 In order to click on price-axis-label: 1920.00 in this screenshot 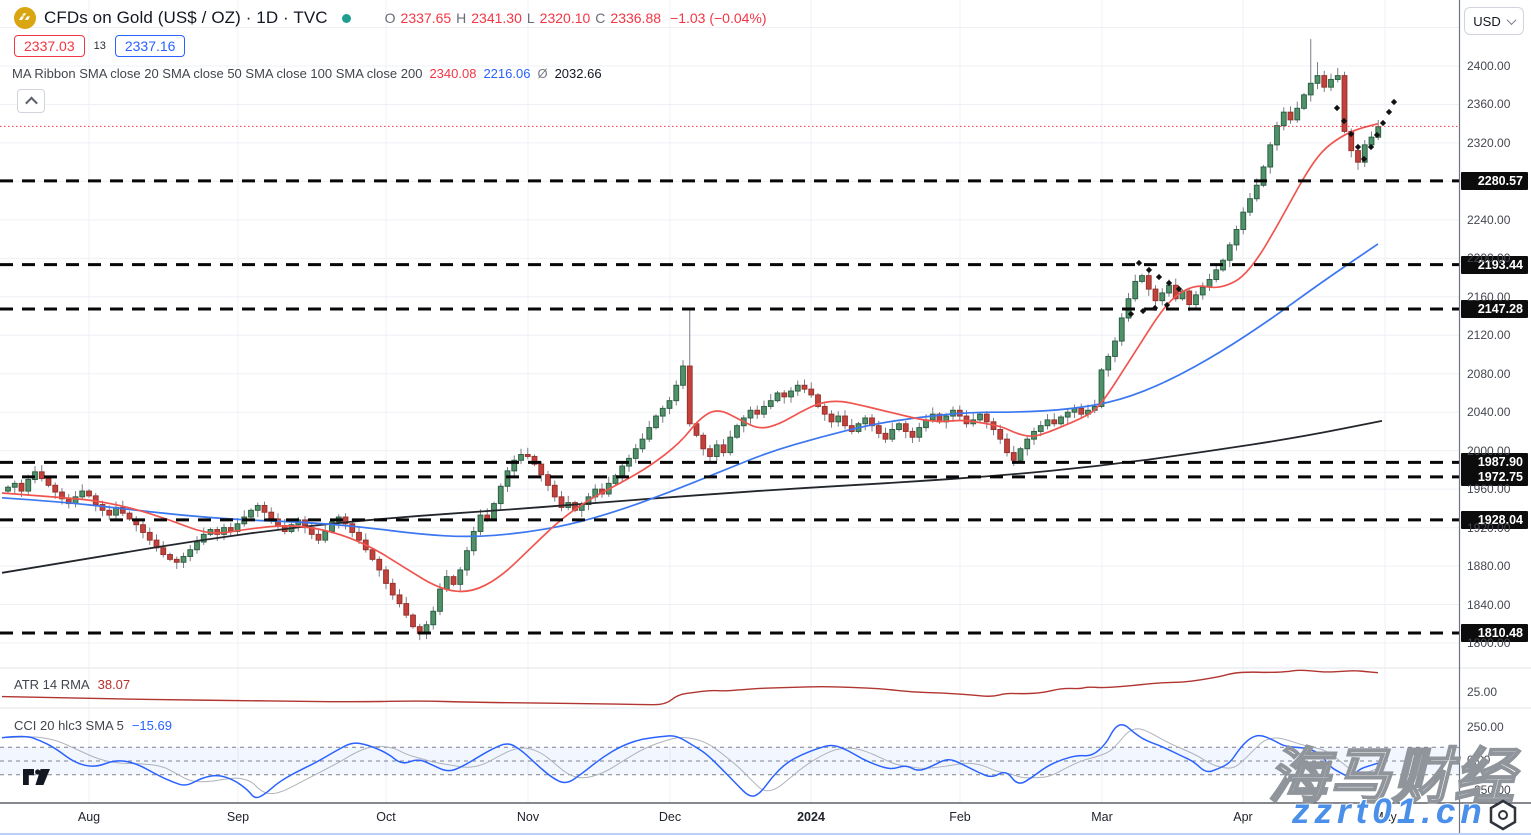, I will do `click(1489, 528)`.